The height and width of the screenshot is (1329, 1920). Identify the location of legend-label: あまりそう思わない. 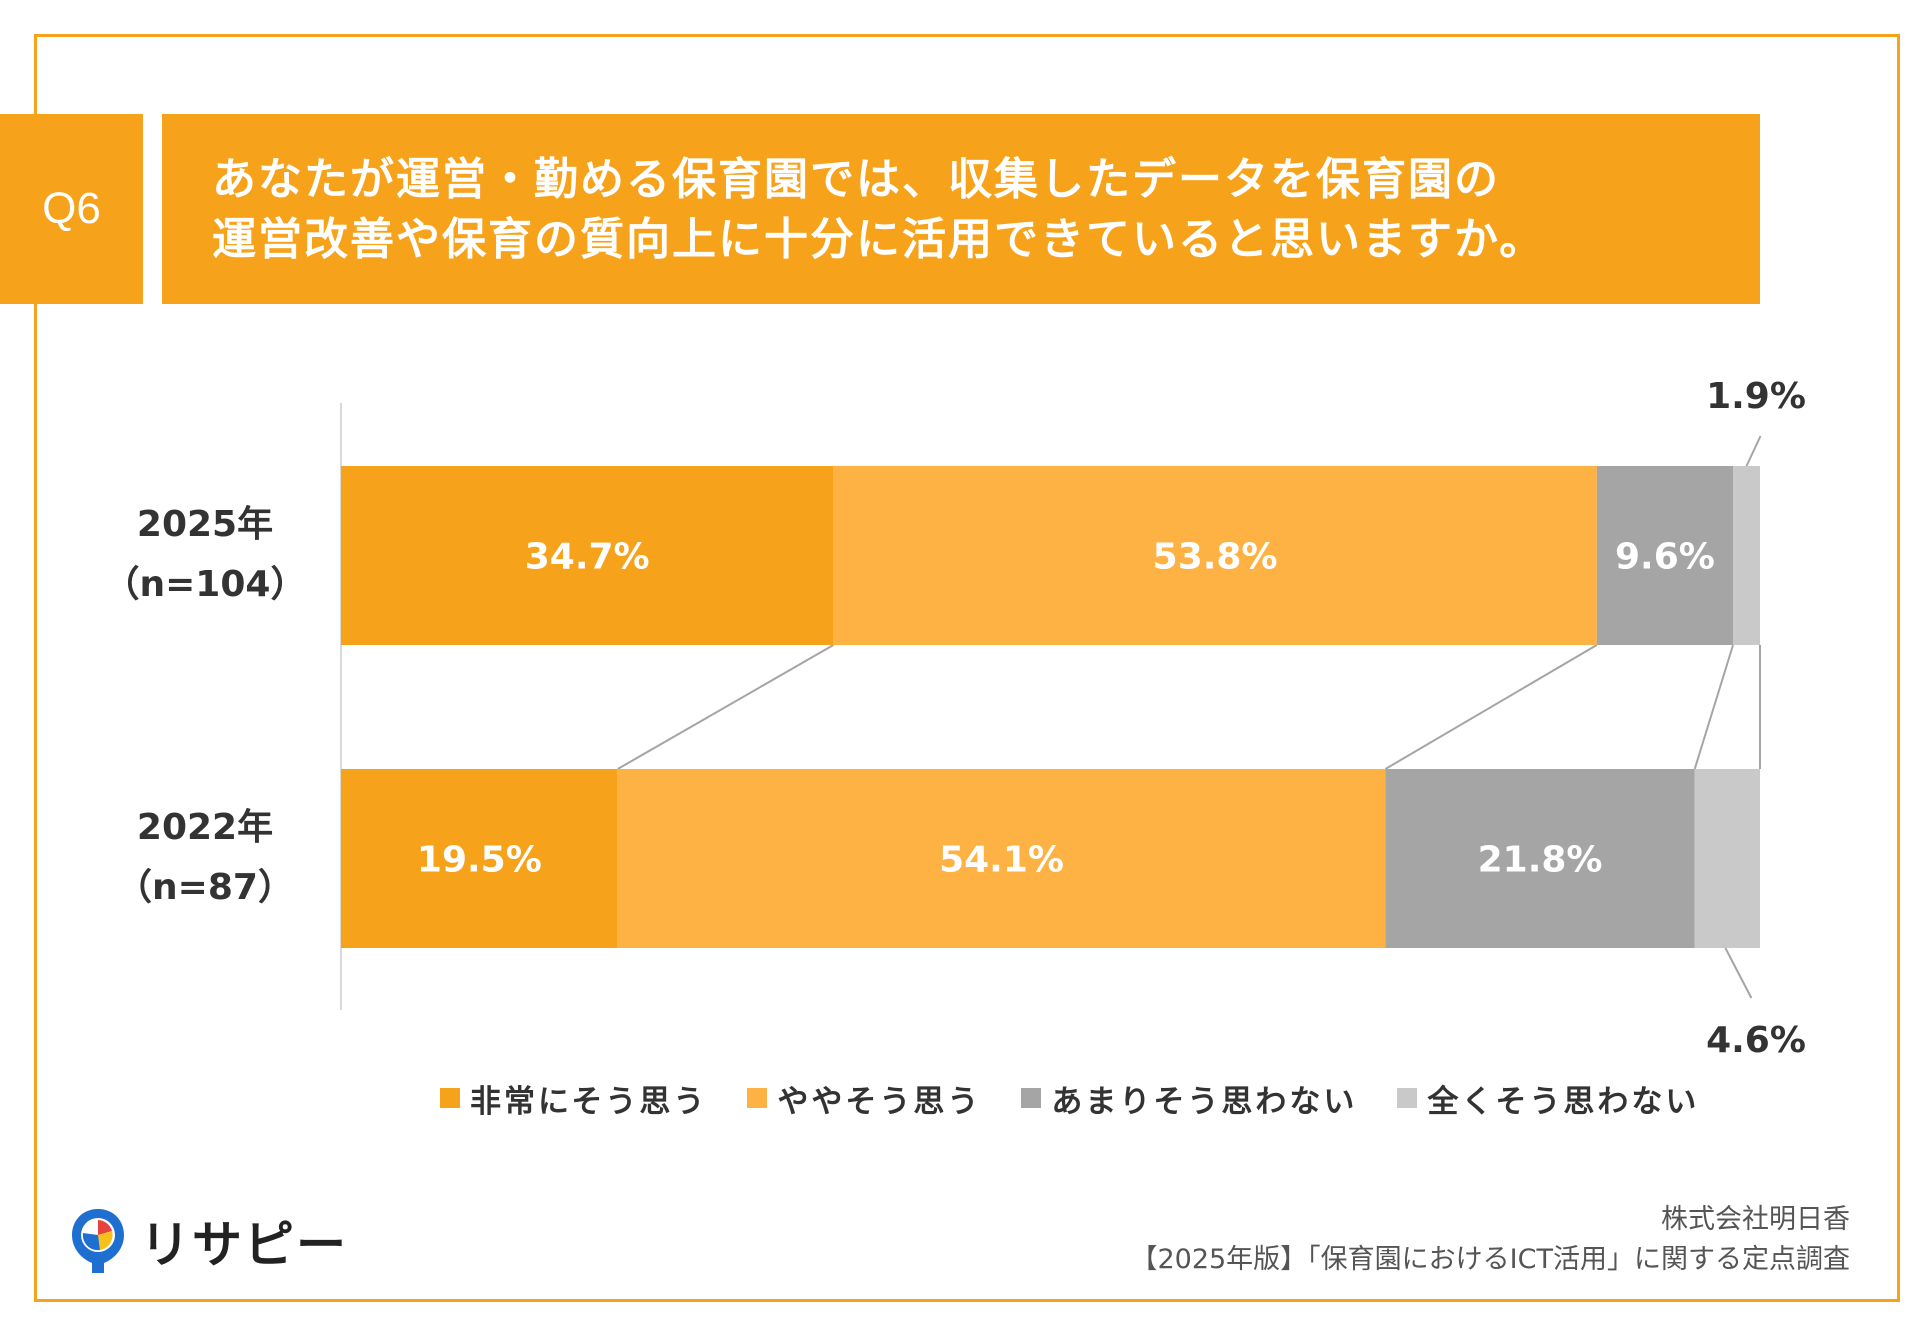
(1204, 1101).